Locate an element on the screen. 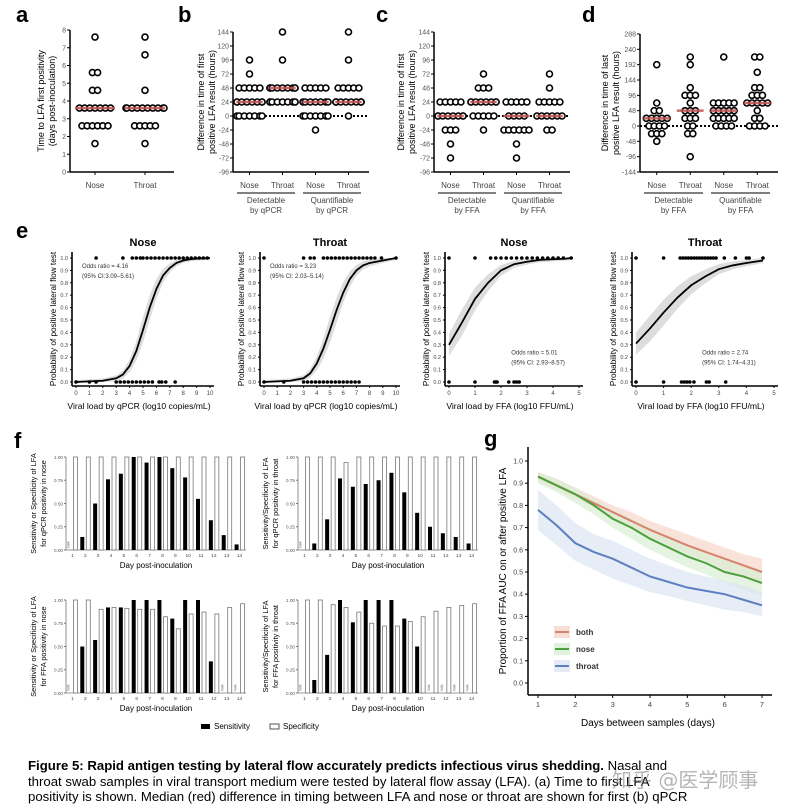  y-tick-label: 0.5 is located at coordinates (624, 321).